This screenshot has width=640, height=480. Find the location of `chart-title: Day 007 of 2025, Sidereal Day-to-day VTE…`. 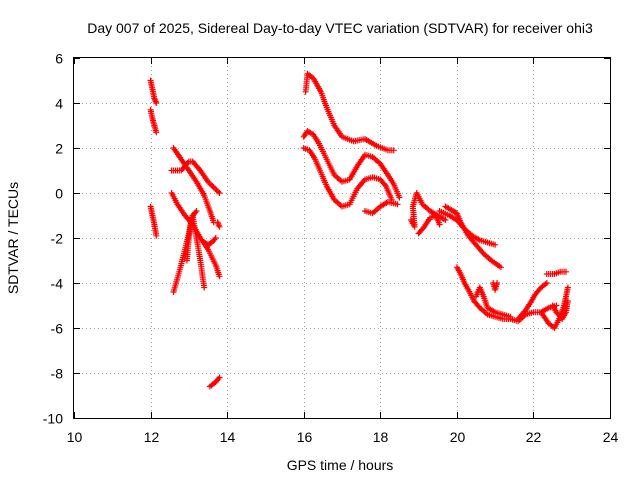

chart-title: Day 007 of 2025, Sidereal Day-to-day VTE… is located at coordinates (340, 28).